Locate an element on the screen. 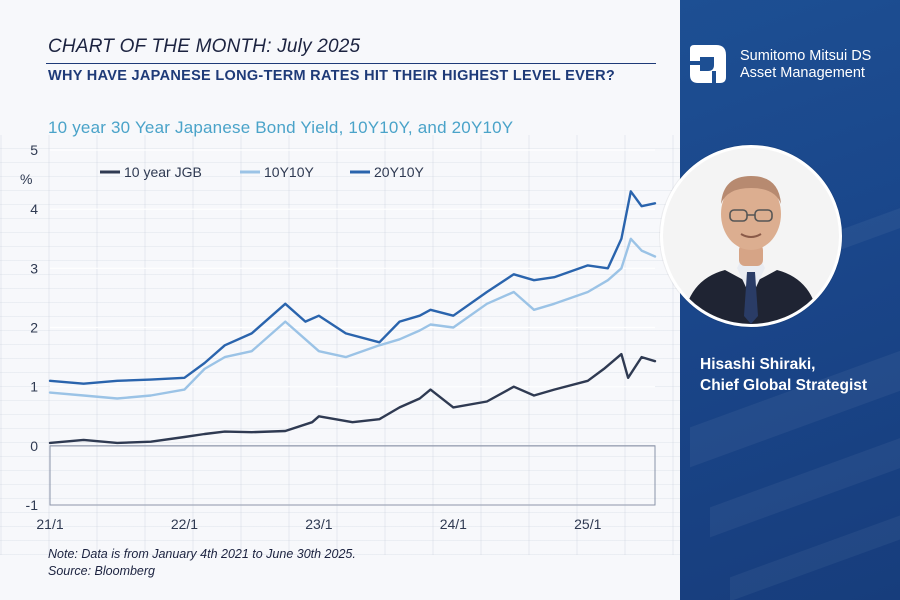 The image size is (900, 600). legend-label: 20Y10Y is located at coordinates (399, 172).